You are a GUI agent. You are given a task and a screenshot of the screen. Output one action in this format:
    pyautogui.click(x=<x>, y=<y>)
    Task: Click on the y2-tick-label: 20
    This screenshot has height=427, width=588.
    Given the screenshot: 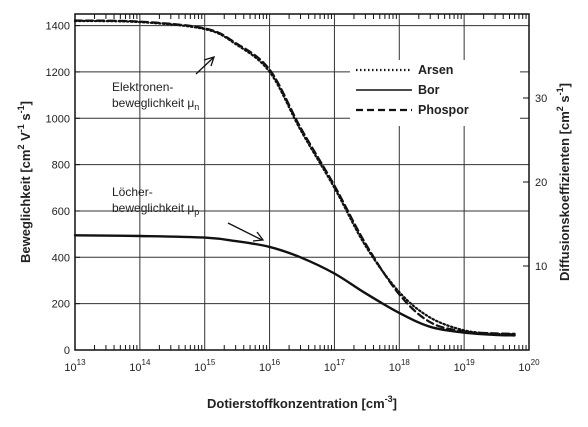 What is the action you would take?
    pyautogui.click(x=541, y=183)
    